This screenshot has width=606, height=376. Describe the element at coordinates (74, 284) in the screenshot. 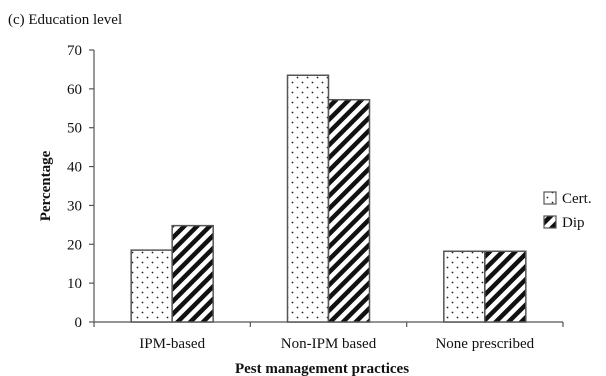

I see `y-tick-label: 10` at that location.